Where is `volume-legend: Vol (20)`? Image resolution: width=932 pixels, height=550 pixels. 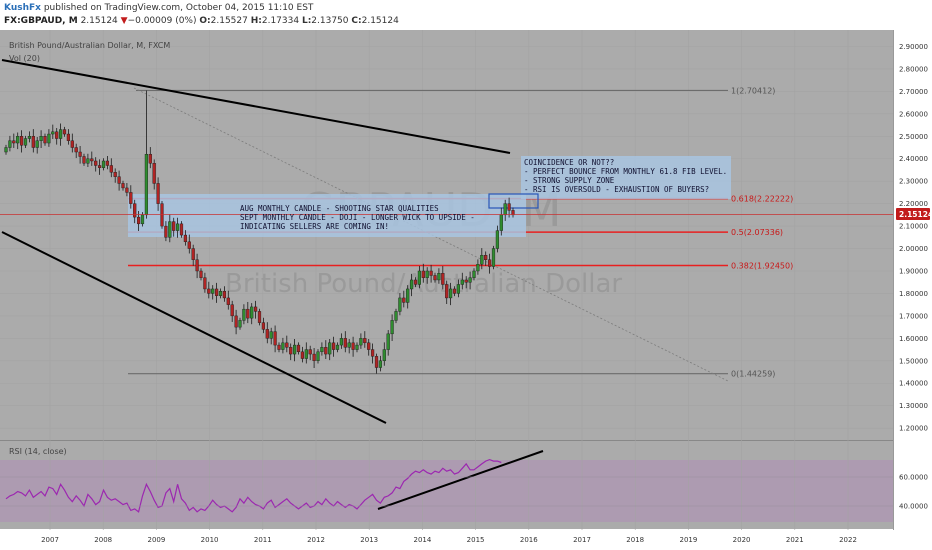
volume-legend: Vol (20) is located at coordinates (24, 58).